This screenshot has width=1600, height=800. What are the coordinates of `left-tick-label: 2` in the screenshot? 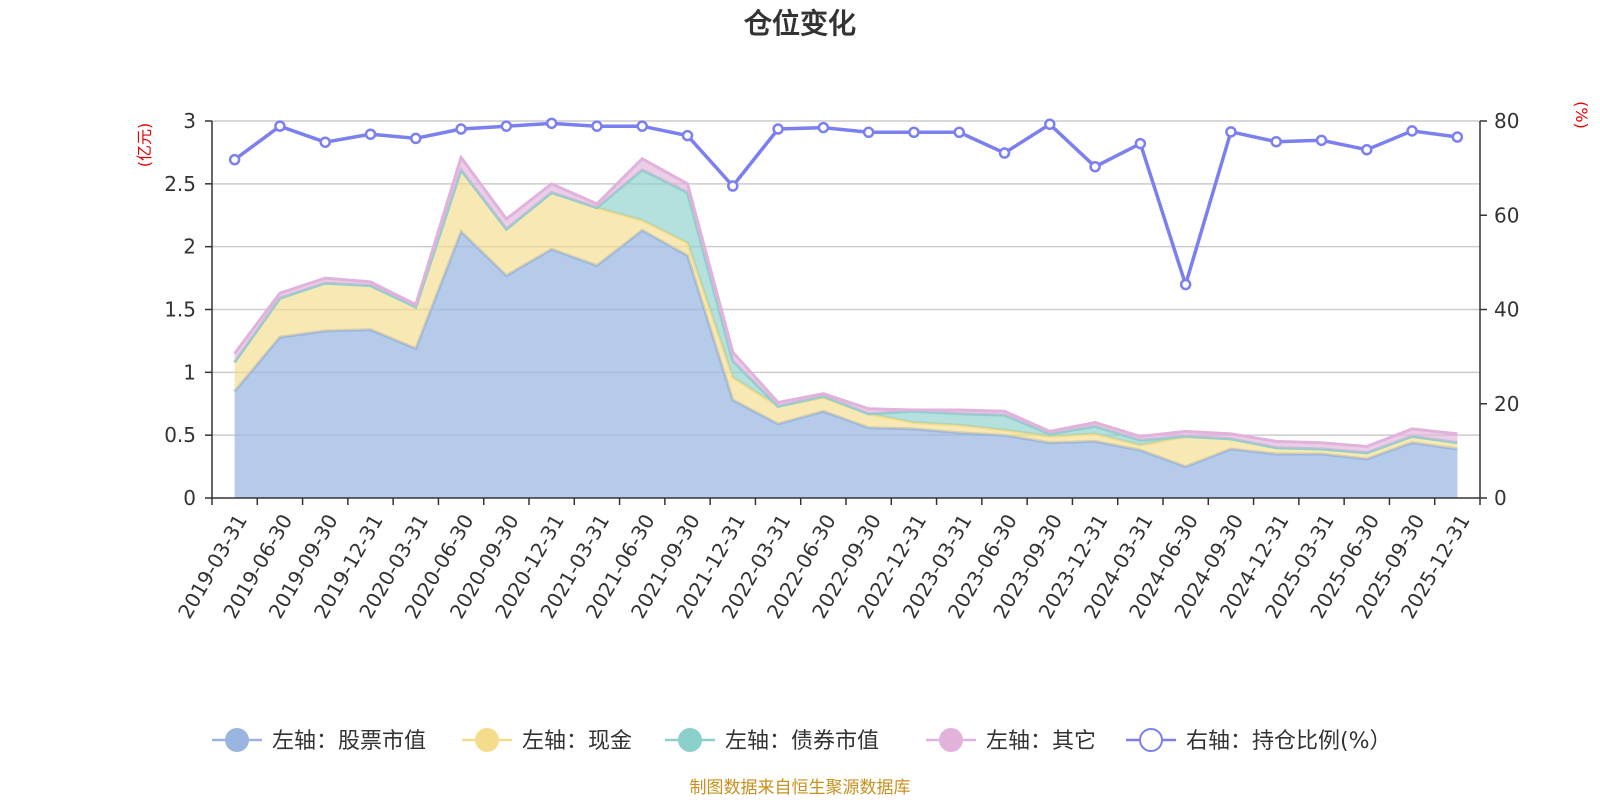 It's located at (189, 247).